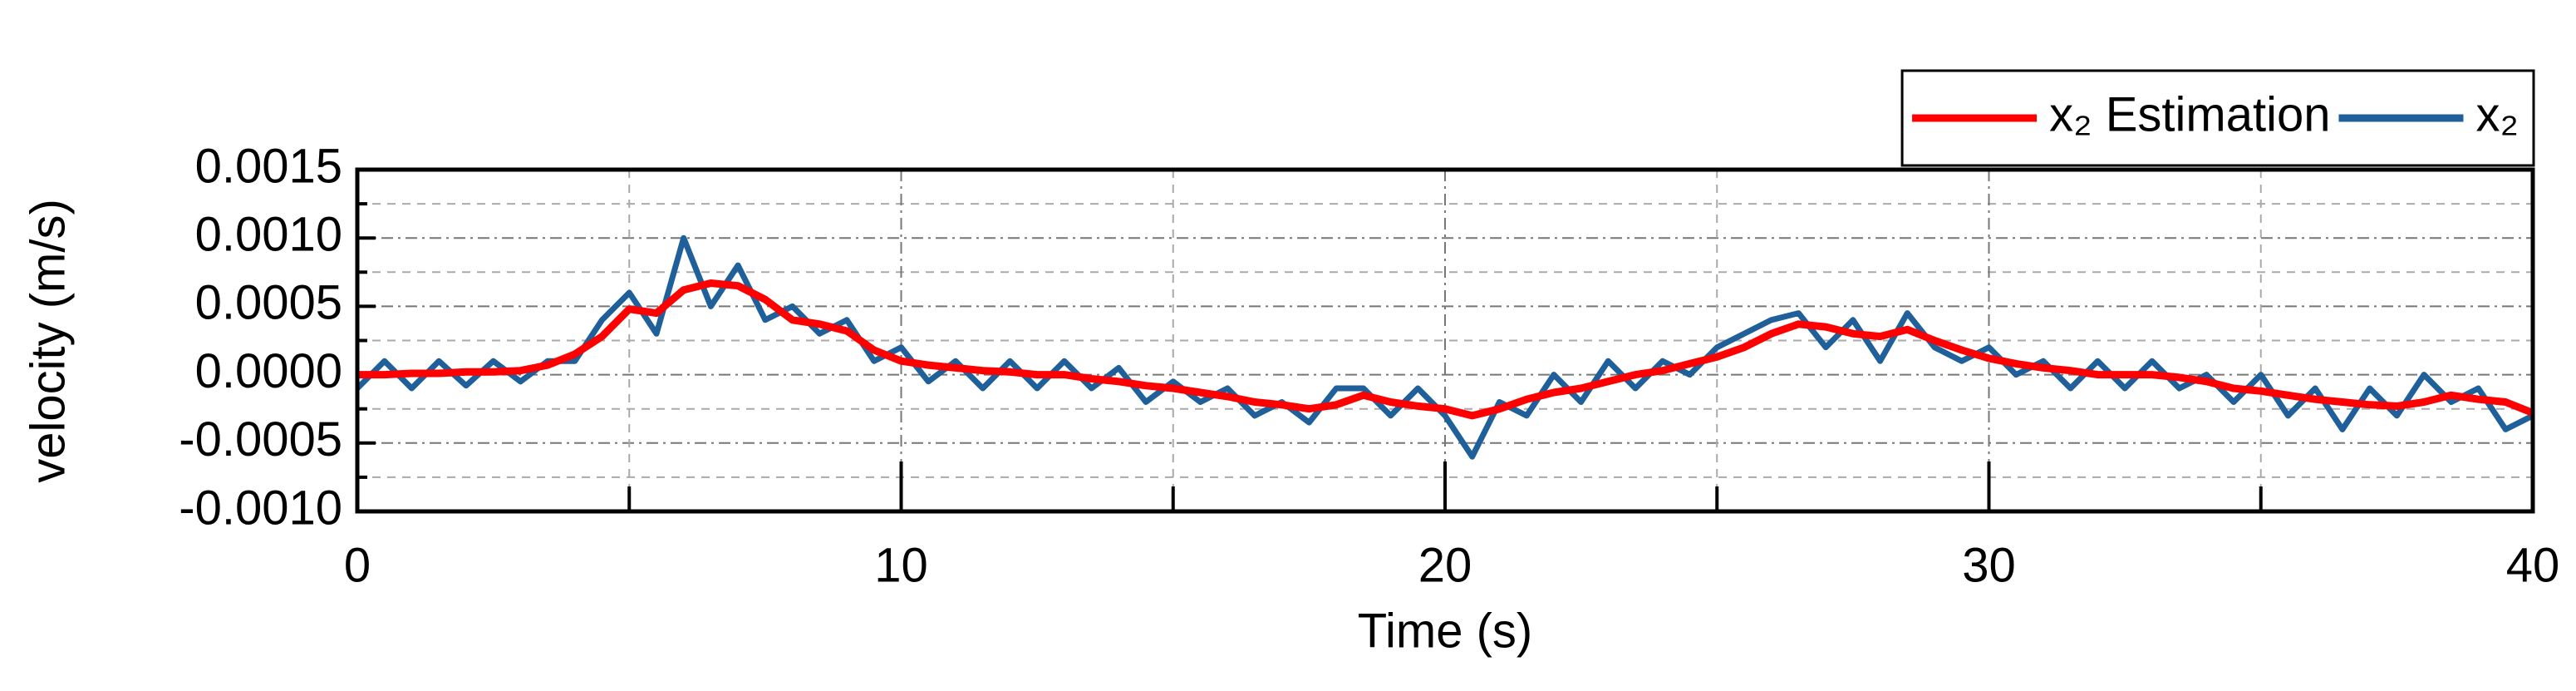 The height and width of the screenshot is (691, 2576). I want to click on y-tick-label: -0.0005, so click(260, 439).